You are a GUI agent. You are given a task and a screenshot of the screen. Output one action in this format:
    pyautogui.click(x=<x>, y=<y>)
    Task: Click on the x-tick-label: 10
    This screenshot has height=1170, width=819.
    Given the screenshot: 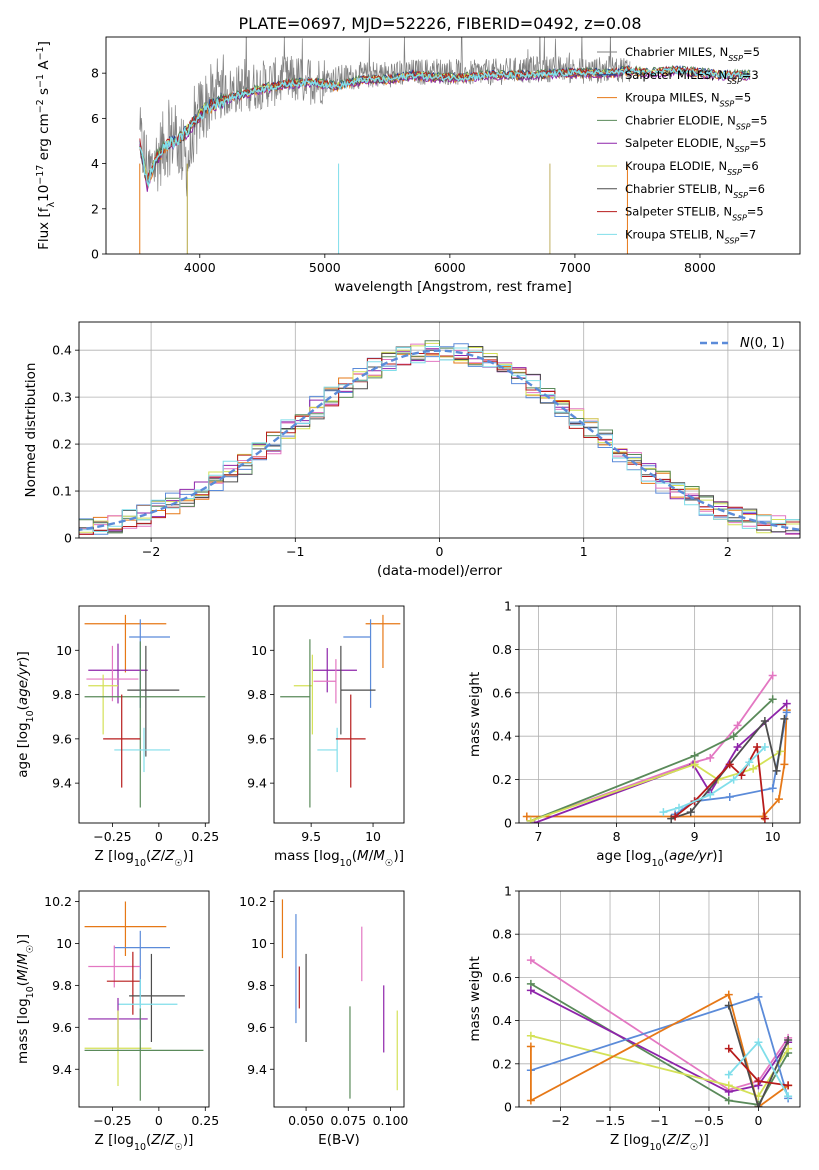 What is the action you would take?
    pyautogui.click(x=773, y=836)
    